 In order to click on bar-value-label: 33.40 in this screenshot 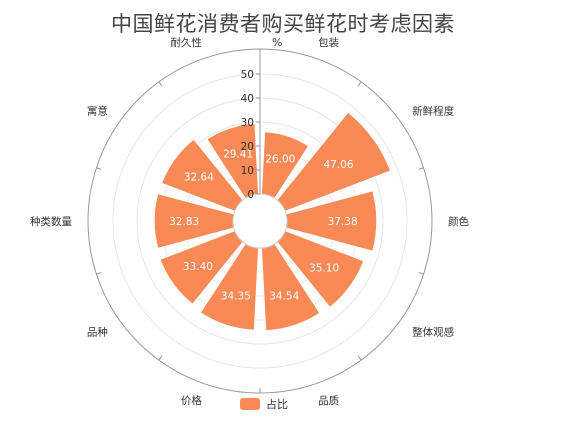, I will do `click(198, 267)`.